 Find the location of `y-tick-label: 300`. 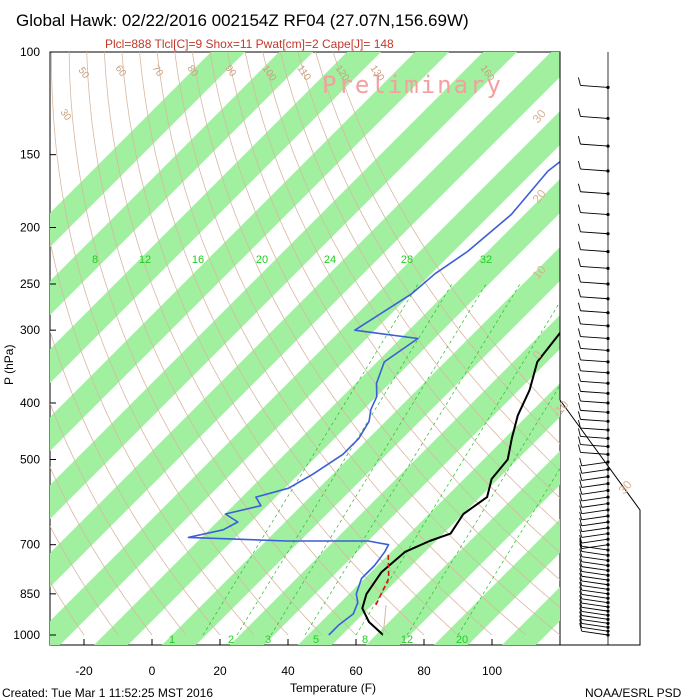

y-tick-label: 300 is located at coordinates (30, 330).